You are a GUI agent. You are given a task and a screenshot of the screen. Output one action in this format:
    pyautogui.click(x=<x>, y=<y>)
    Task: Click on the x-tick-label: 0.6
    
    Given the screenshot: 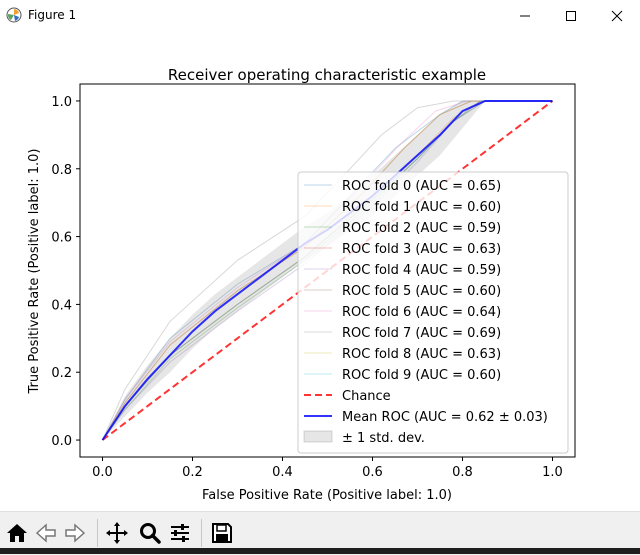 What is the action you would take?
    pyautogui.click(x=372, y=472)
    